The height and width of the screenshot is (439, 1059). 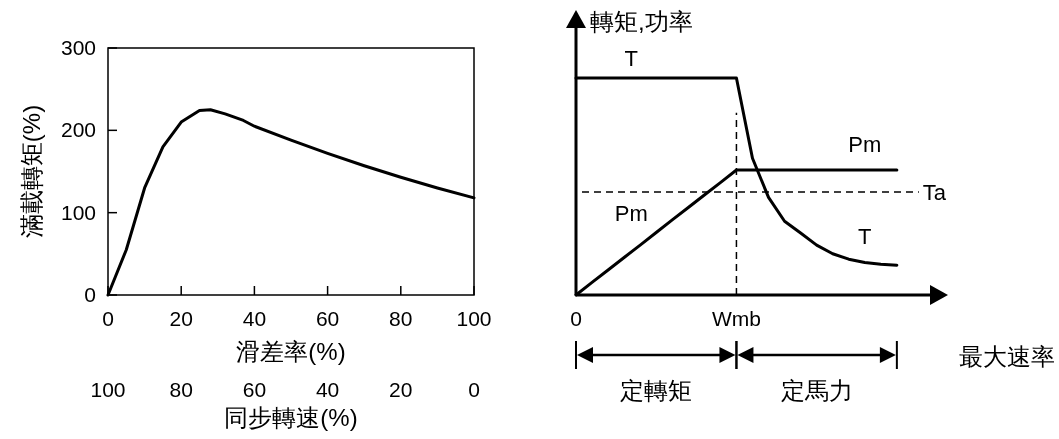 What do you see at coordinates (108, 389) in the screenshot?
I see `x2-tick-label: 100` at bounding box center [108, 389].